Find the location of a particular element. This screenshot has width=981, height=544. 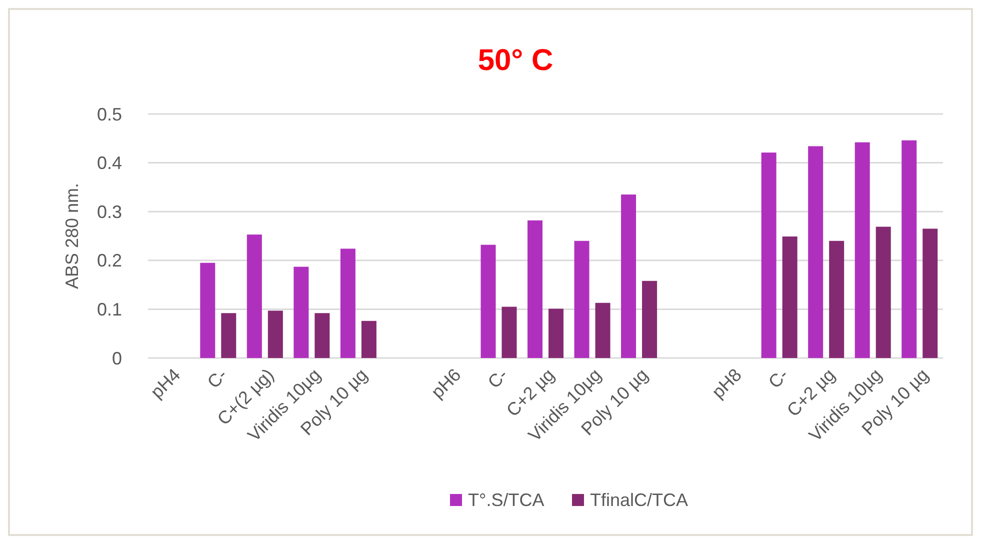

y-tick-label: 0.3 is located at coordinates (109, 212).